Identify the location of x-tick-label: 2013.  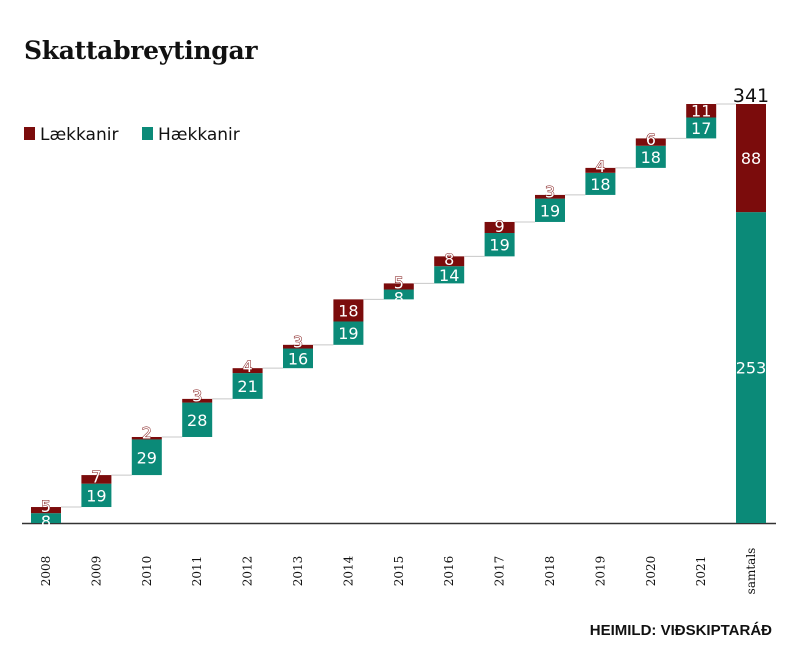
(298, 571).